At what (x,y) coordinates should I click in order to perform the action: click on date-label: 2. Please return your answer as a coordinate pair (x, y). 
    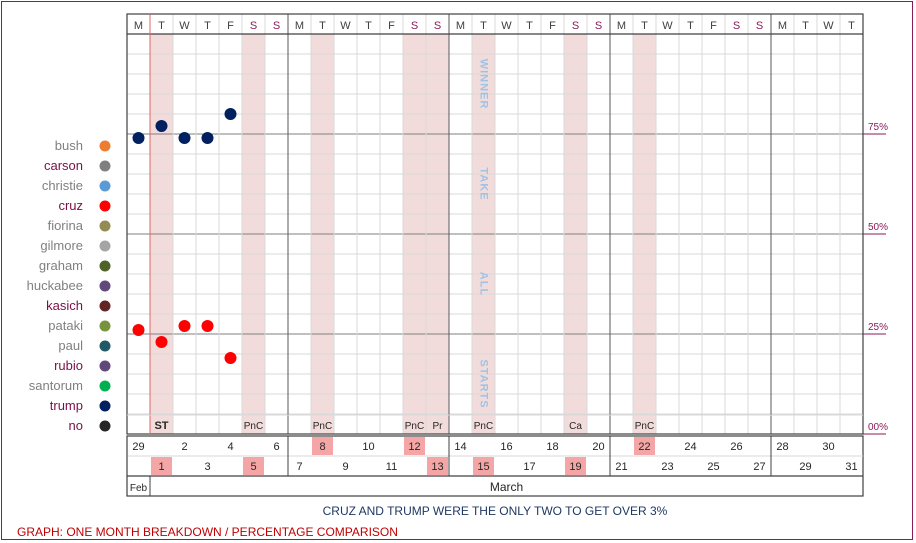
    Looking at the image, I should click on (184, 447).